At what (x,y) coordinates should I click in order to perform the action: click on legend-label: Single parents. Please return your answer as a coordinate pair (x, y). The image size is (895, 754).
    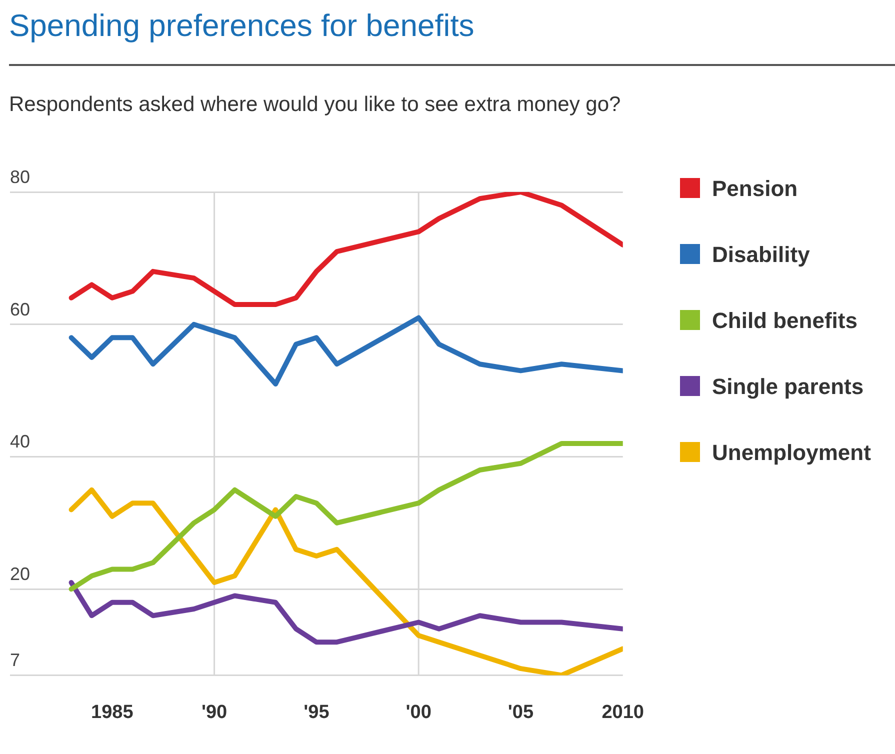
    Looking at the image, I should click on (788, 387).